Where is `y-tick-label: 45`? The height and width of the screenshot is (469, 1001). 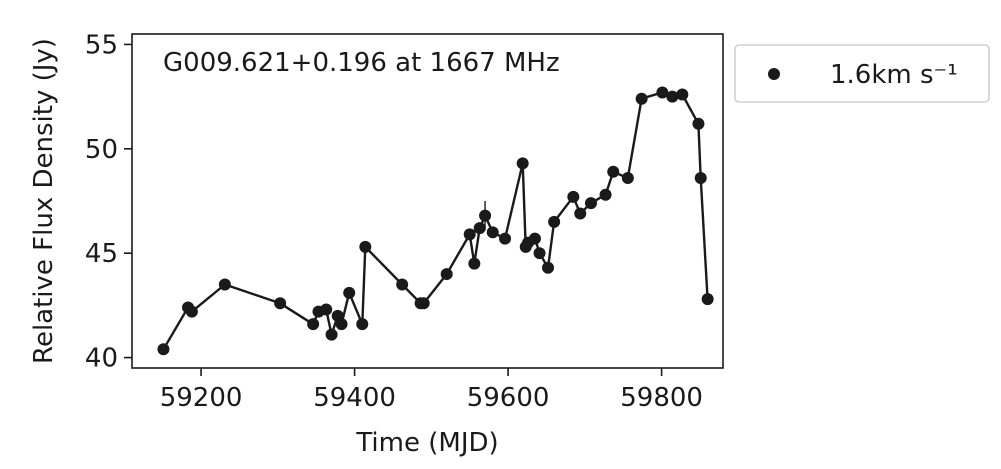
y-tick-label: 45 is located at coordinates (101, 254).